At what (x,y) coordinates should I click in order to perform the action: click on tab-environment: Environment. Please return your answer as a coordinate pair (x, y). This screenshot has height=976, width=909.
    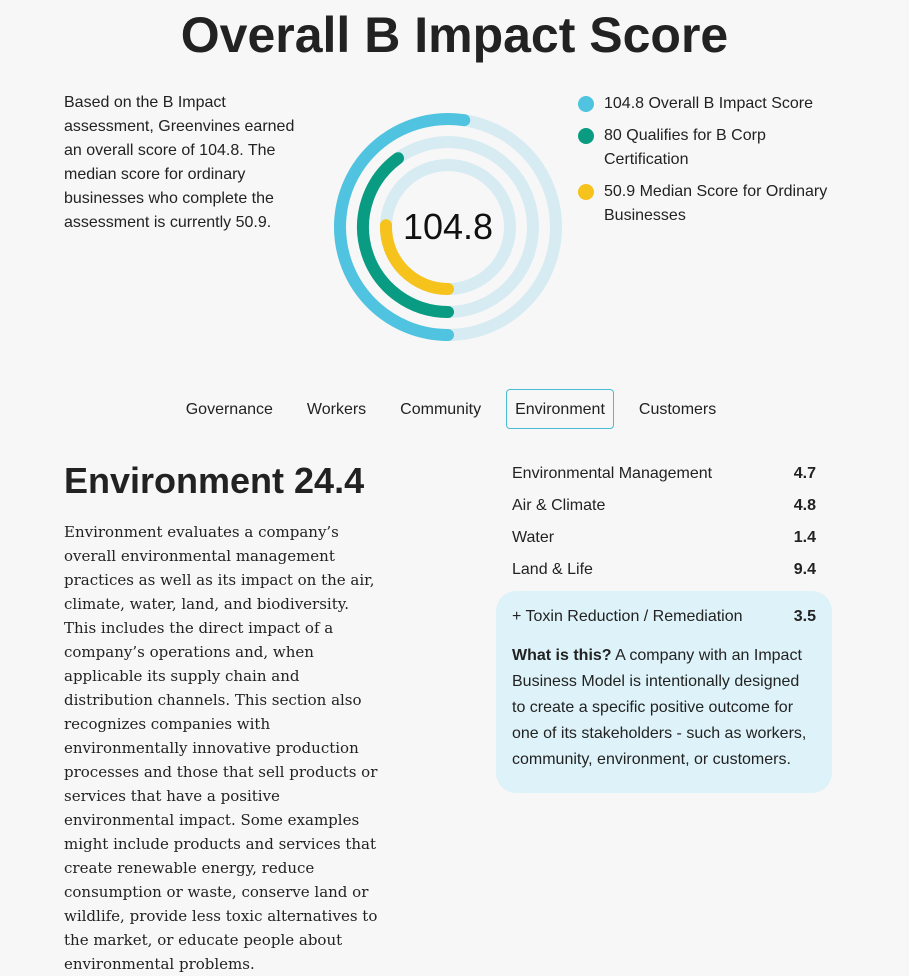
    Looking at the image, I should click on (560, 409).